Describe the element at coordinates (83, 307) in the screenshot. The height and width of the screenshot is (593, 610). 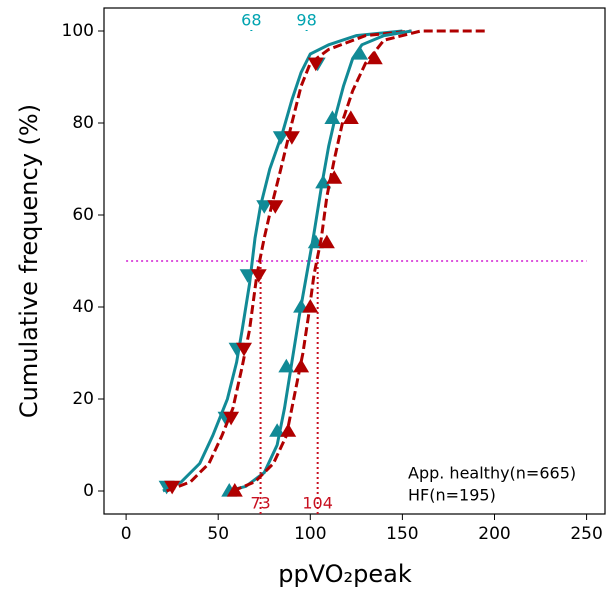
I see `y-tick-label: 40` at that location.